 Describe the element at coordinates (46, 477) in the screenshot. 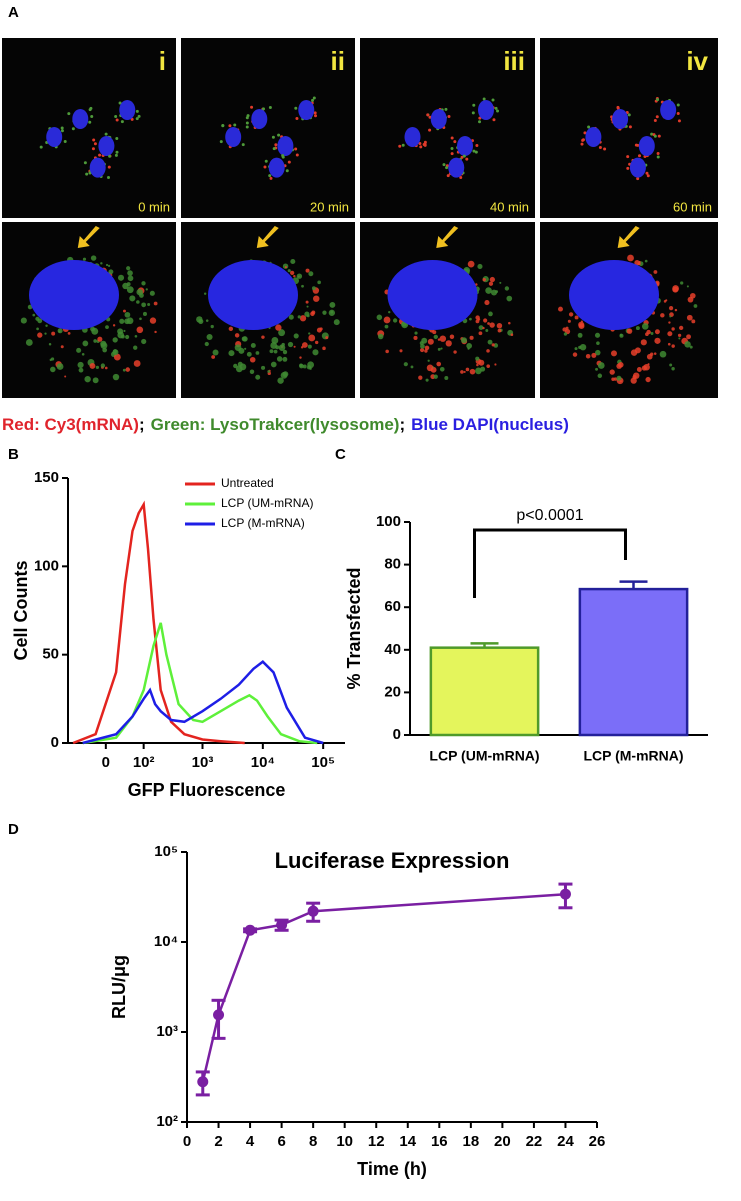

I see `y-tick-label: 150` at that location.